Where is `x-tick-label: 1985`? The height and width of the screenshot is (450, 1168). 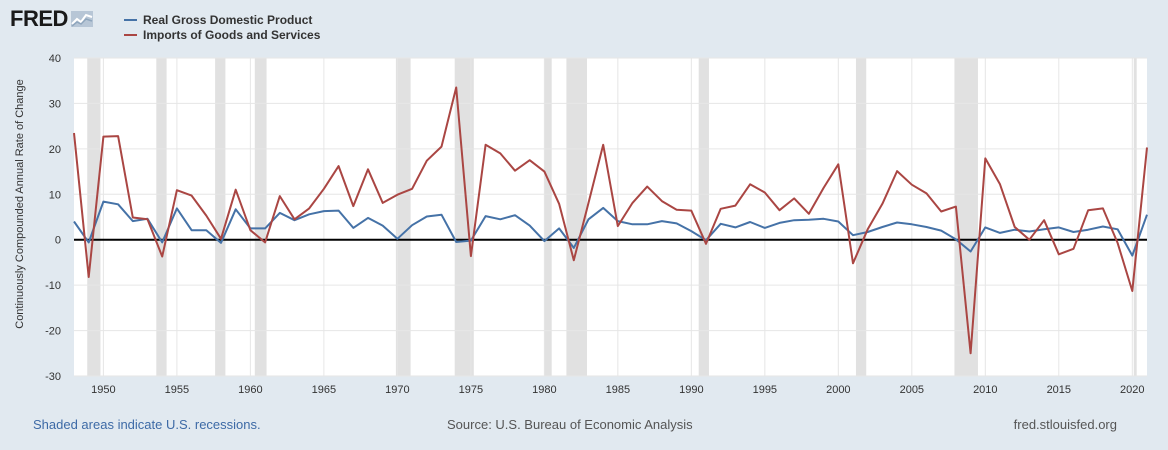
x-tick-label: 1985 is located at coordinates (618, 390).